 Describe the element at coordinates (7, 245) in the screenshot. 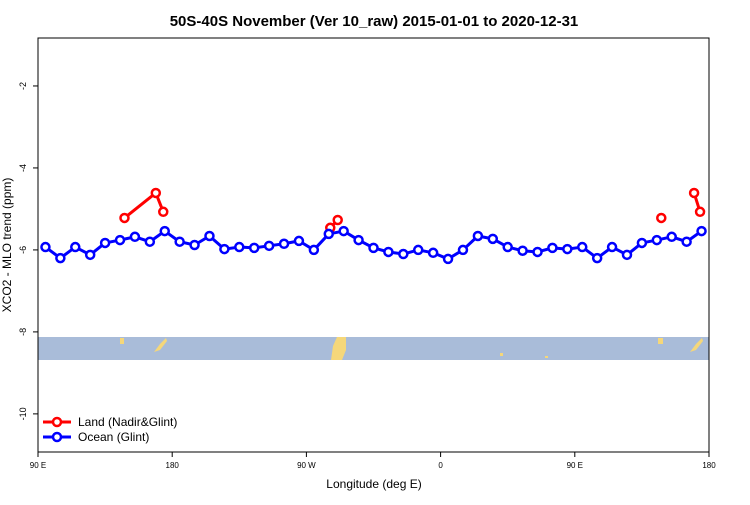

I see `y-axis-label: XCO2 - MLO trend (ppm)` at that location.